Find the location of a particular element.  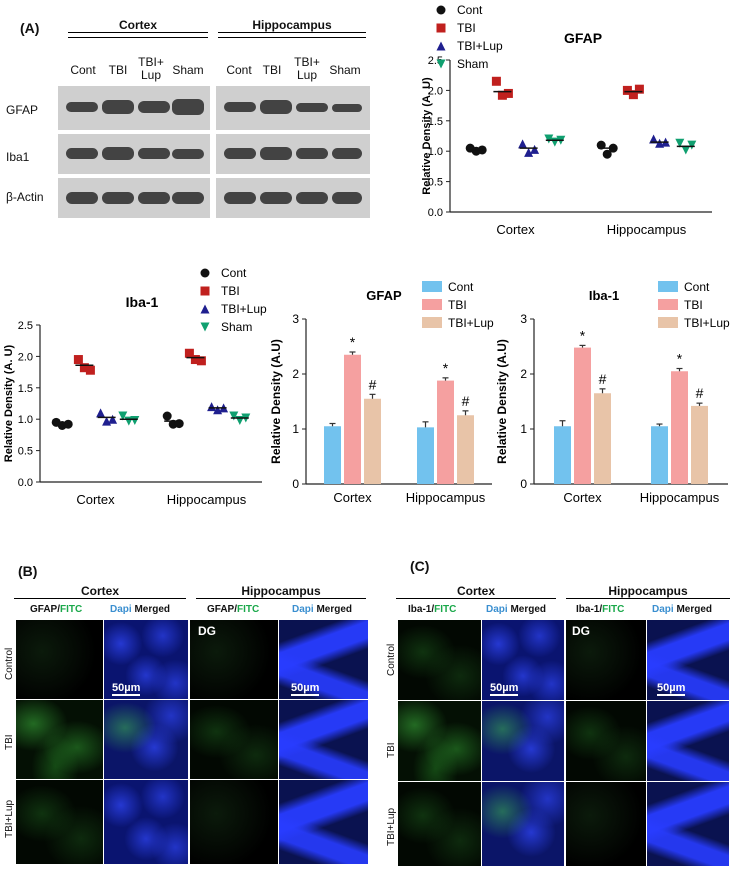

b-fitc-text: FITC is located at coordinates (71, 609).